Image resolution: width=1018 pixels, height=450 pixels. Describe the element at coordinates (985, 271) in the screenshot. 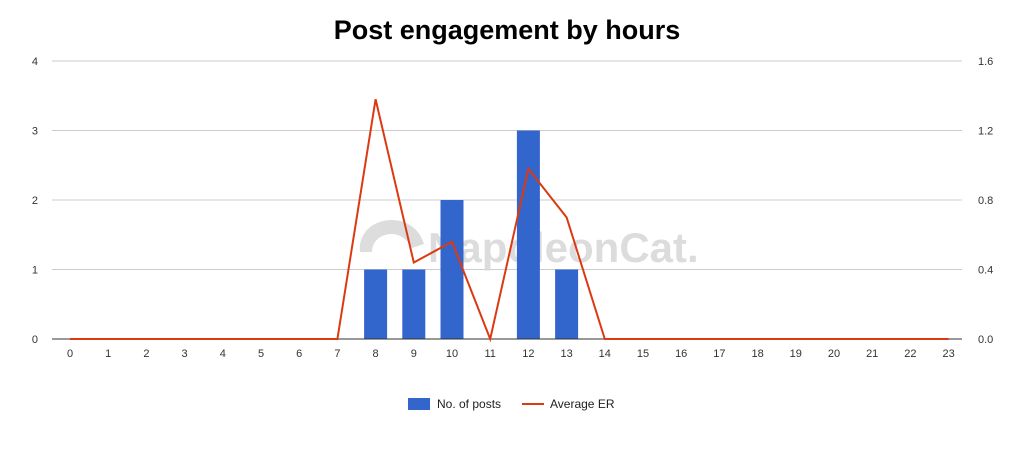

I see `y-right-tick-label: 0.4` at that location.